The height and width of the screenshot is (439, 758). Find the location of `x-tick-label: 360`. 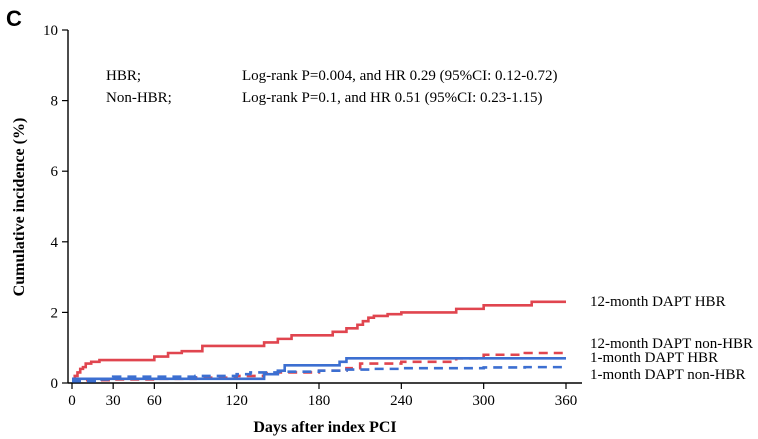

x-tick-label: 360 is located at coordinates (566, 401).